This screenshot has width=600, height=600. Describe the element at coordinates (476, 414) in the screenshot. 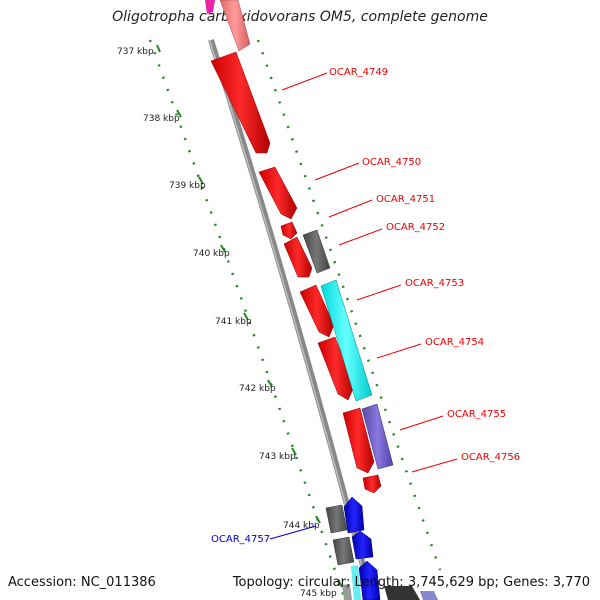

I see `gene-label-ocar-4755: OCAR_4755` at that location.